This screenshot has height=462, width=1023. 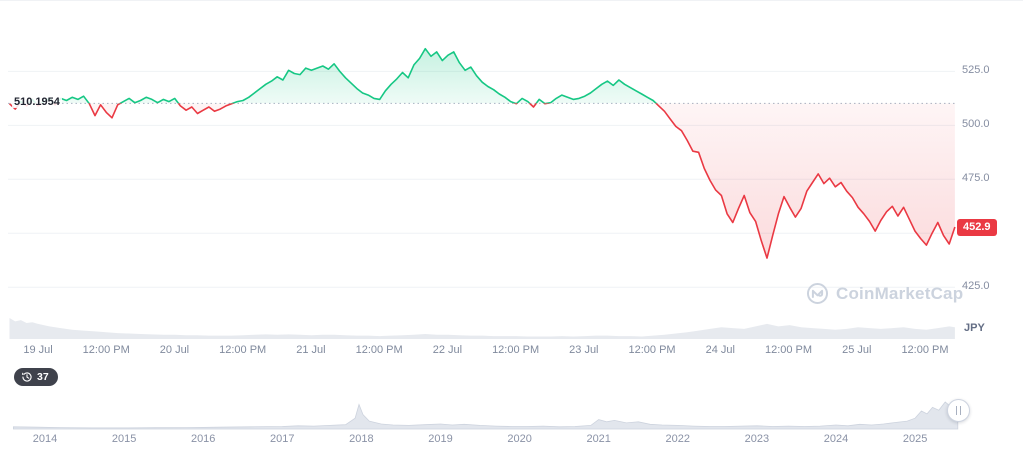 I want to click on navigator-year-label: 2015, so click(x=124, y=439).